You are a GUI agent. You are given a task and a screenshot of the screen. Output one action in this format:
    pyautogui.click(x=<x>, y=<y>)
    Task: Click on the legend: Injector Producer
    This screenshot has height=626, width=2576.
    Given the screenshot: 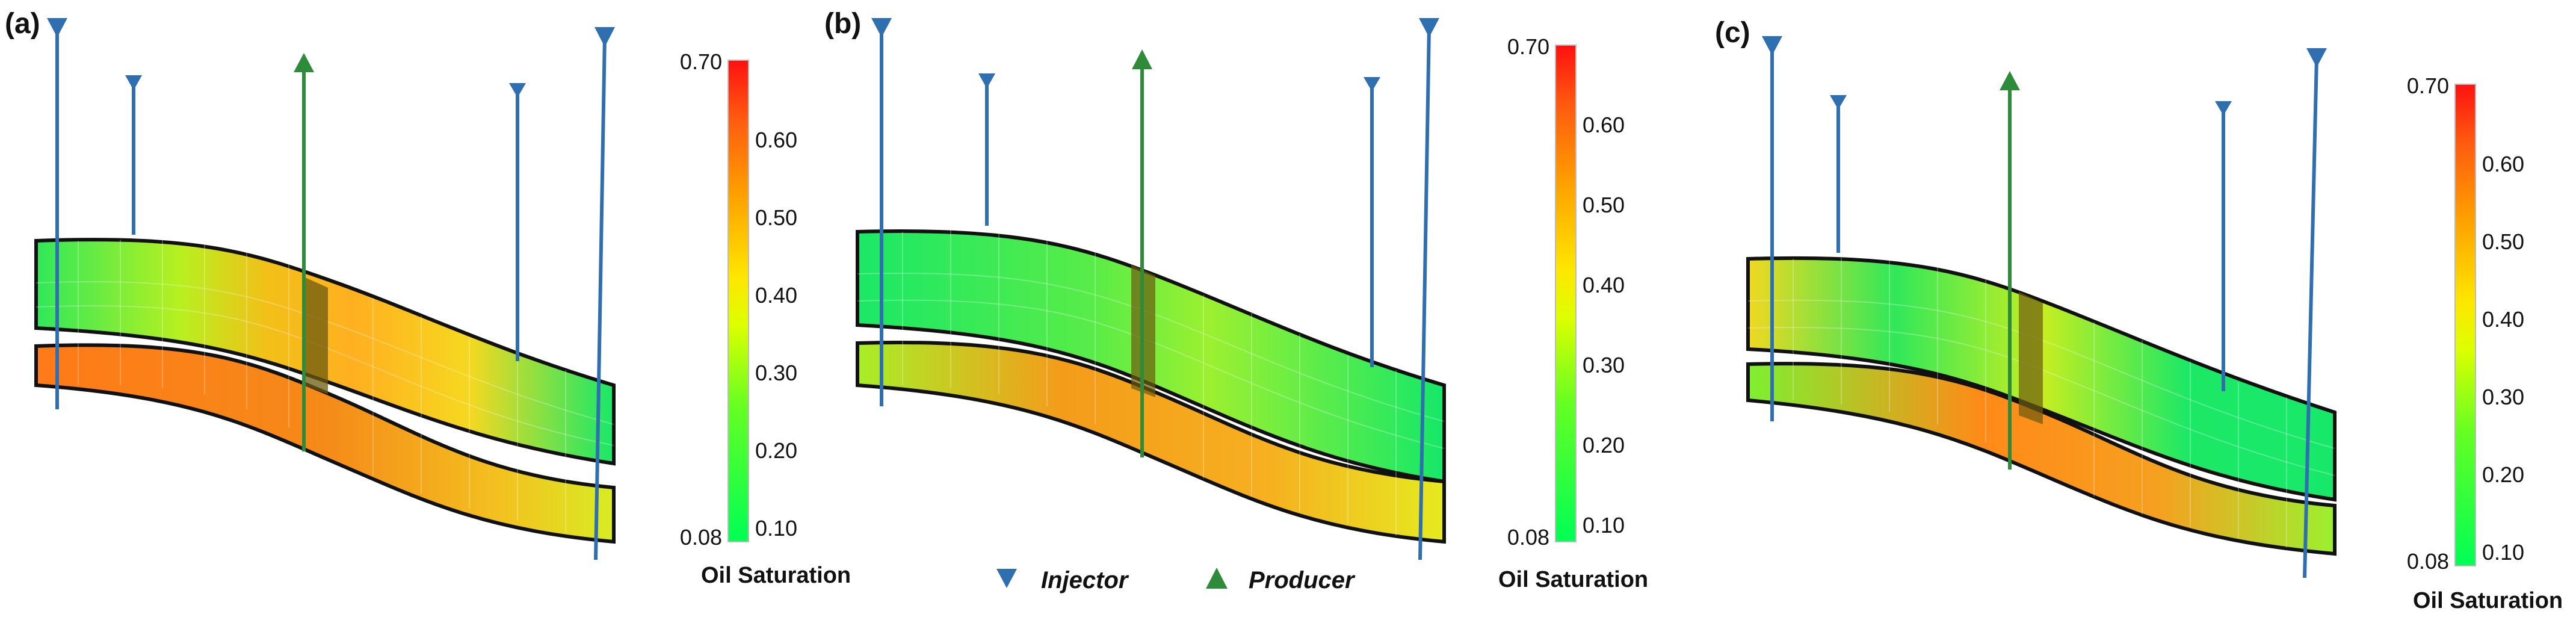 What is the action you would take?
    pyautogui.click(x=1176, y=580)
    